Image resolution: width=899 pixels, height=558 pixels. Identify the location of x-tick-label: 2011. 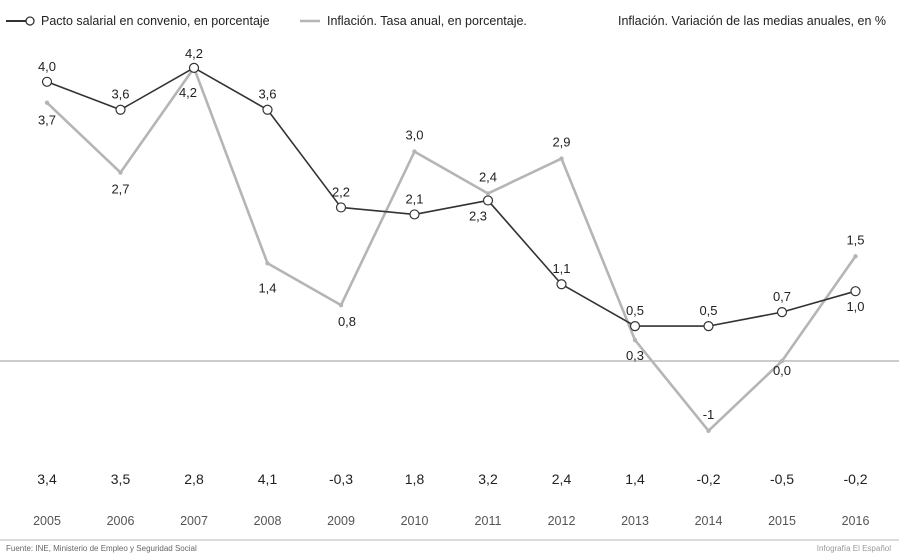
(488, 521).